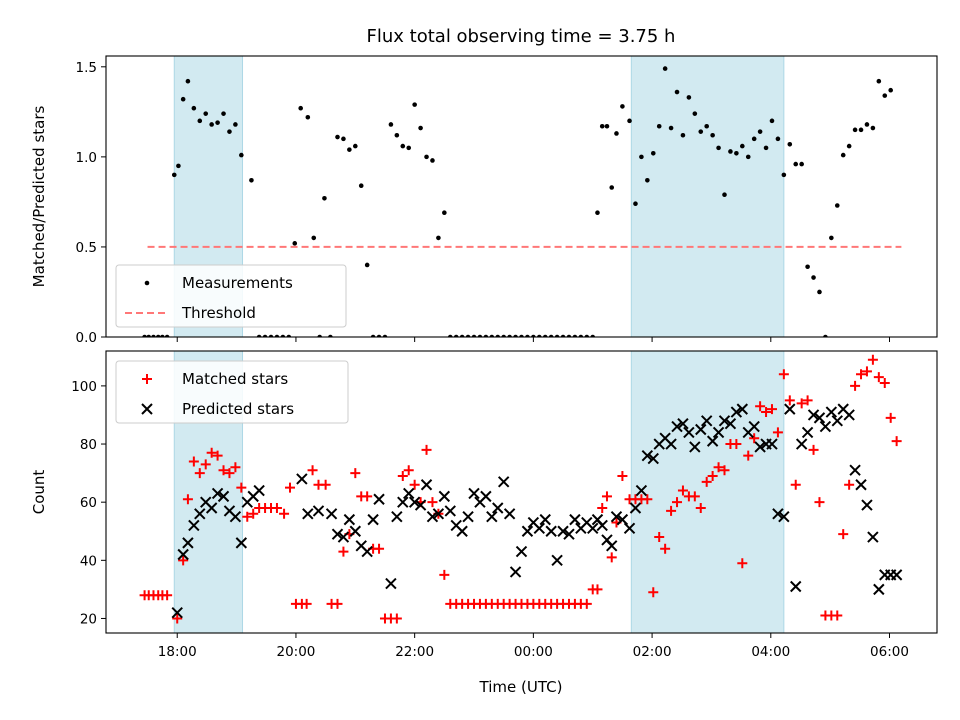 The width and height of the screenshot is (960, 720). Describe the element at coordinates (652, 652) in the screenshot. I see `x-tick-label: 02:00` at that location.